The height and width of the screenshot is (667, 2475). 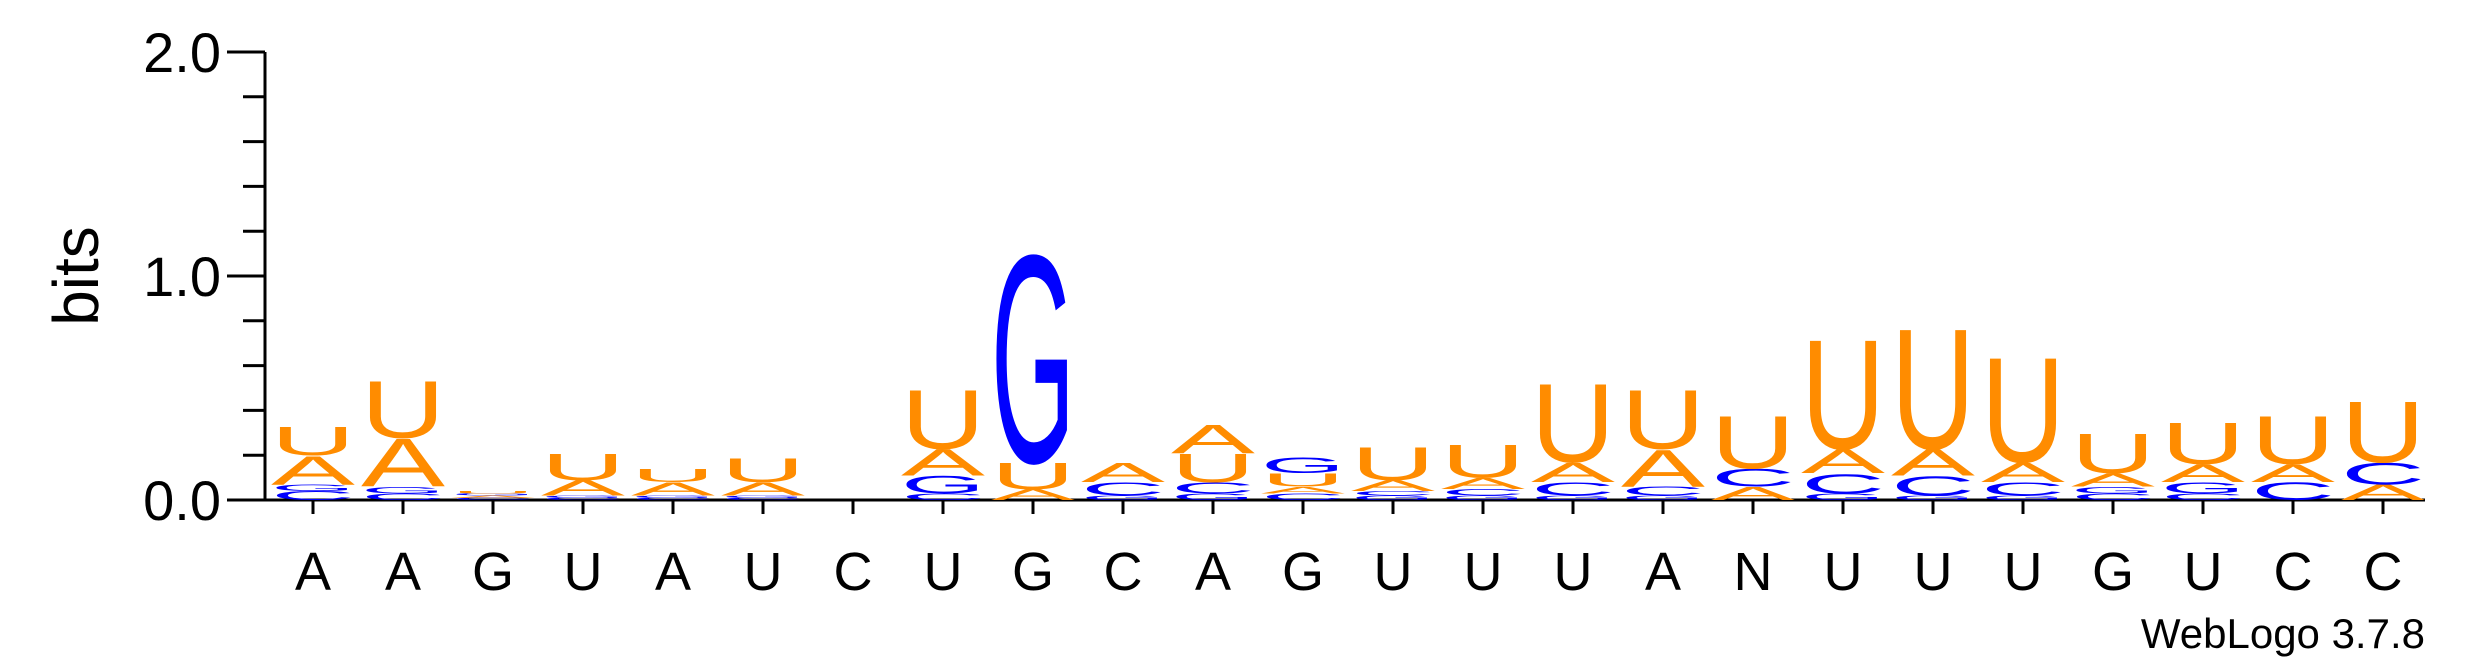 What do you see at coordinates (182, 52) in the screenshot?
I see `y-tick-label: 2.0` at bounding box center [182, 52].